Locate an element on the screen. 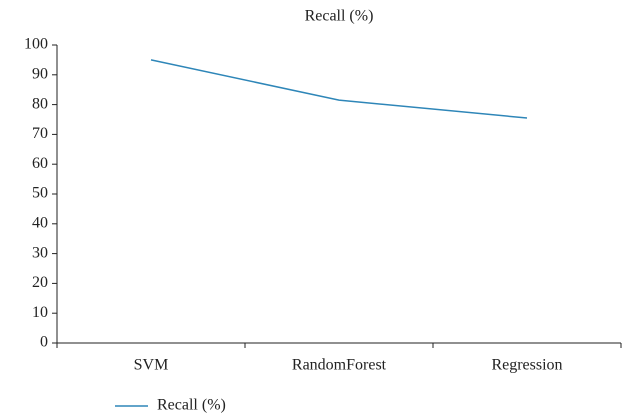 The height and width of the screenshot is (419, 622). y-tick-label: 100 is located at coordinates (36, 44).